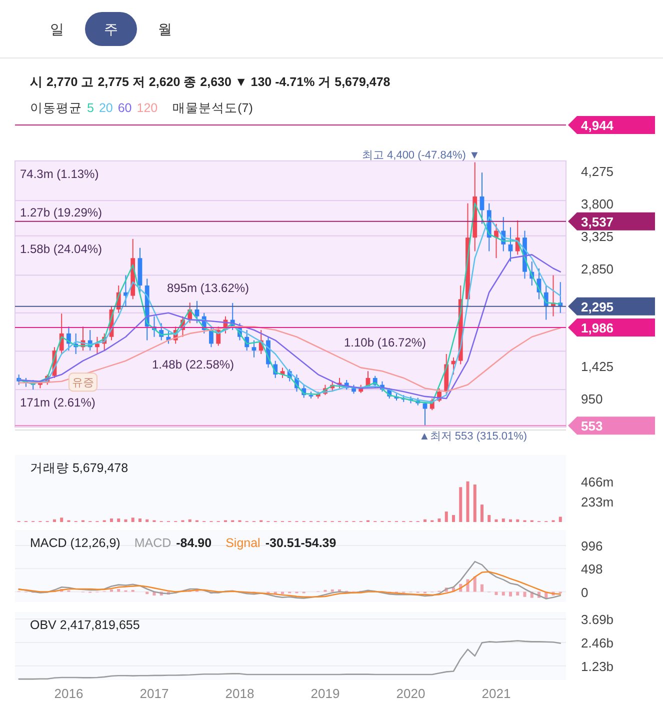  What do you see at coordinates (90, 108) in the screenshot?
I see `text: 5` at bounding box center [90, 108].